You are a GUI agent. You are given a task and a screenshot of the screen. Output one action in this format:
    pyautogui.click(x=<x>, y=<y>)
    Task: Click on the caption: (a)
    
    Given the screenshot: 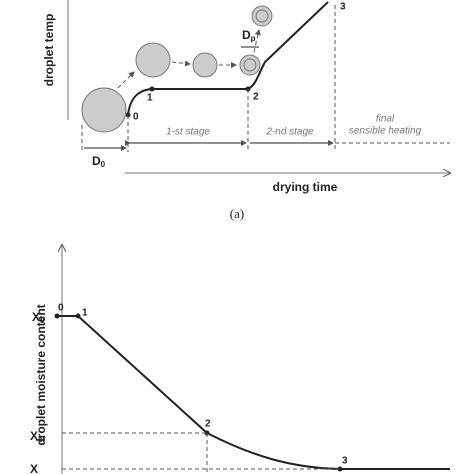 What is the action you would take?
    pyautogui.click(x=237, y=213)
    